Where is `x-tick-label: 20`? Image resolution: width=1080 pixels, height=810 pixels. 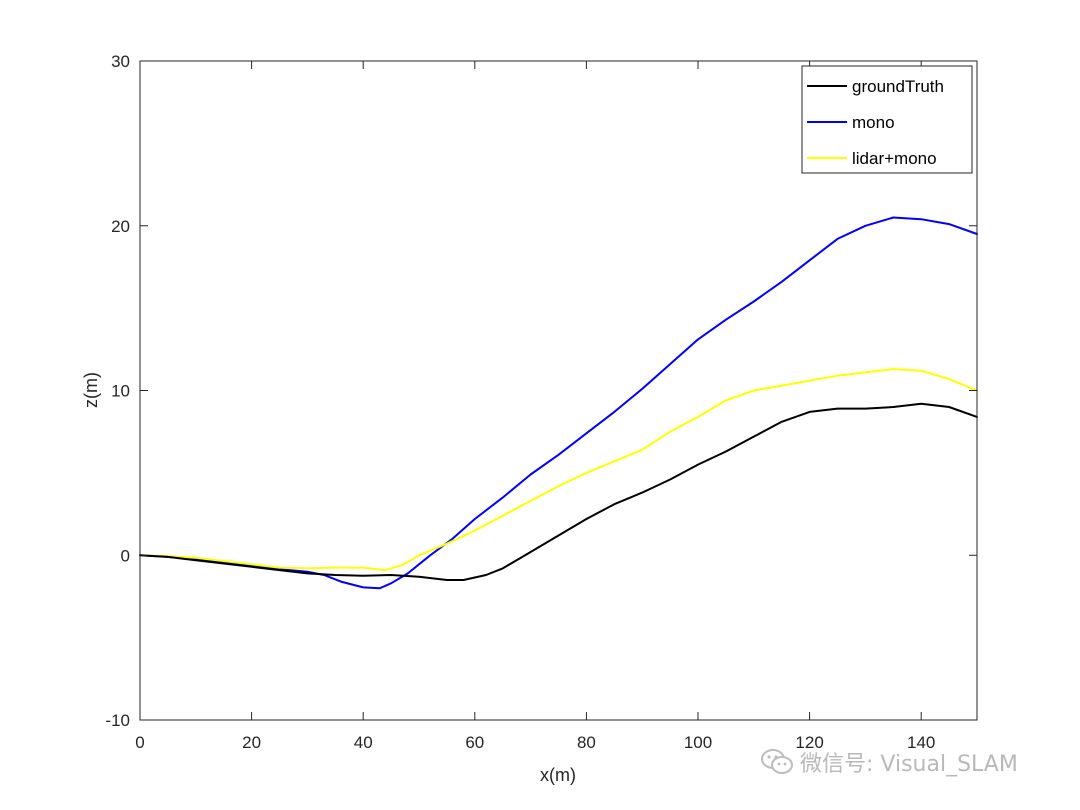 x-tick-label: 20 is located at coordinates (251, 742).